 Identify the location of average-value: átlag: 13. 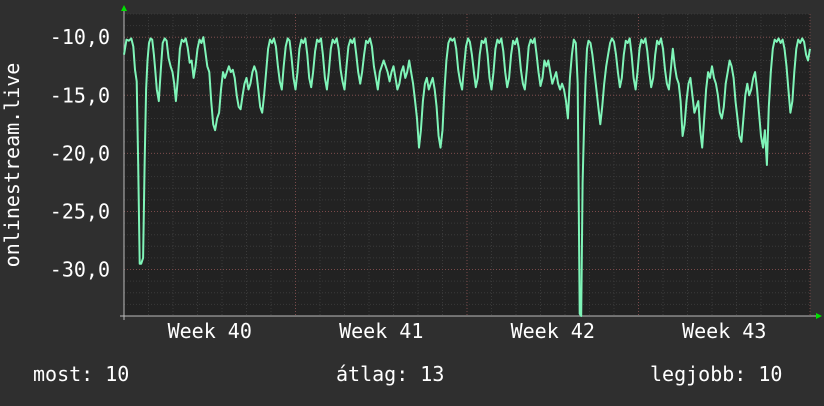
(390, 374).